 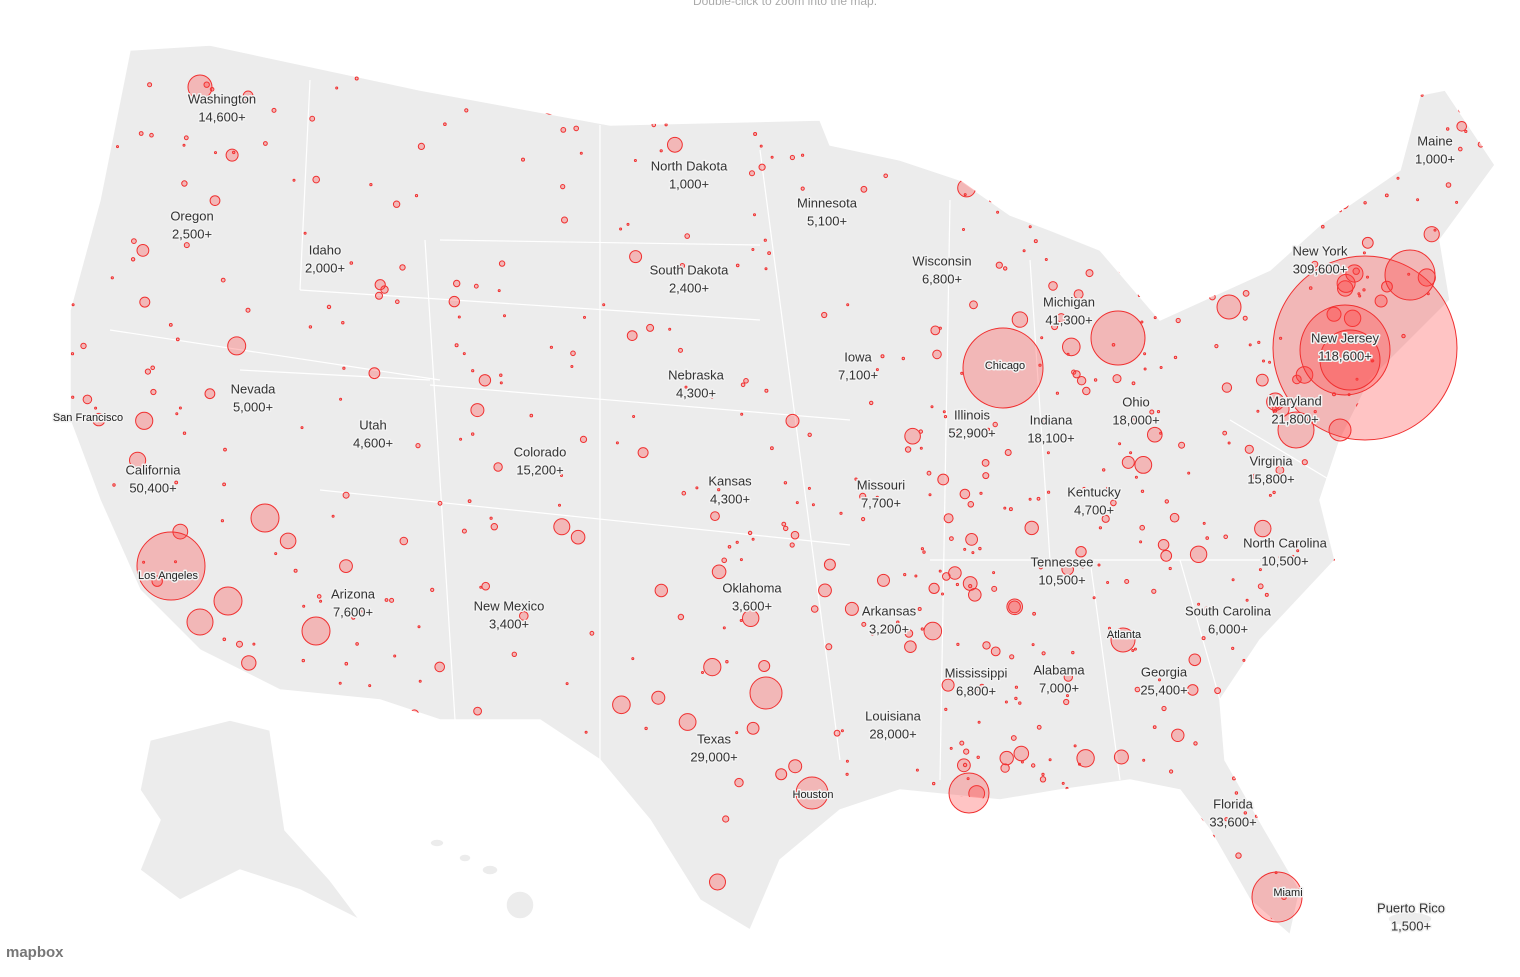 What do you see at coordinates (689, 287) in the screenshot?
I see `state-count: 2,400+` at bounding box center [689, 287].